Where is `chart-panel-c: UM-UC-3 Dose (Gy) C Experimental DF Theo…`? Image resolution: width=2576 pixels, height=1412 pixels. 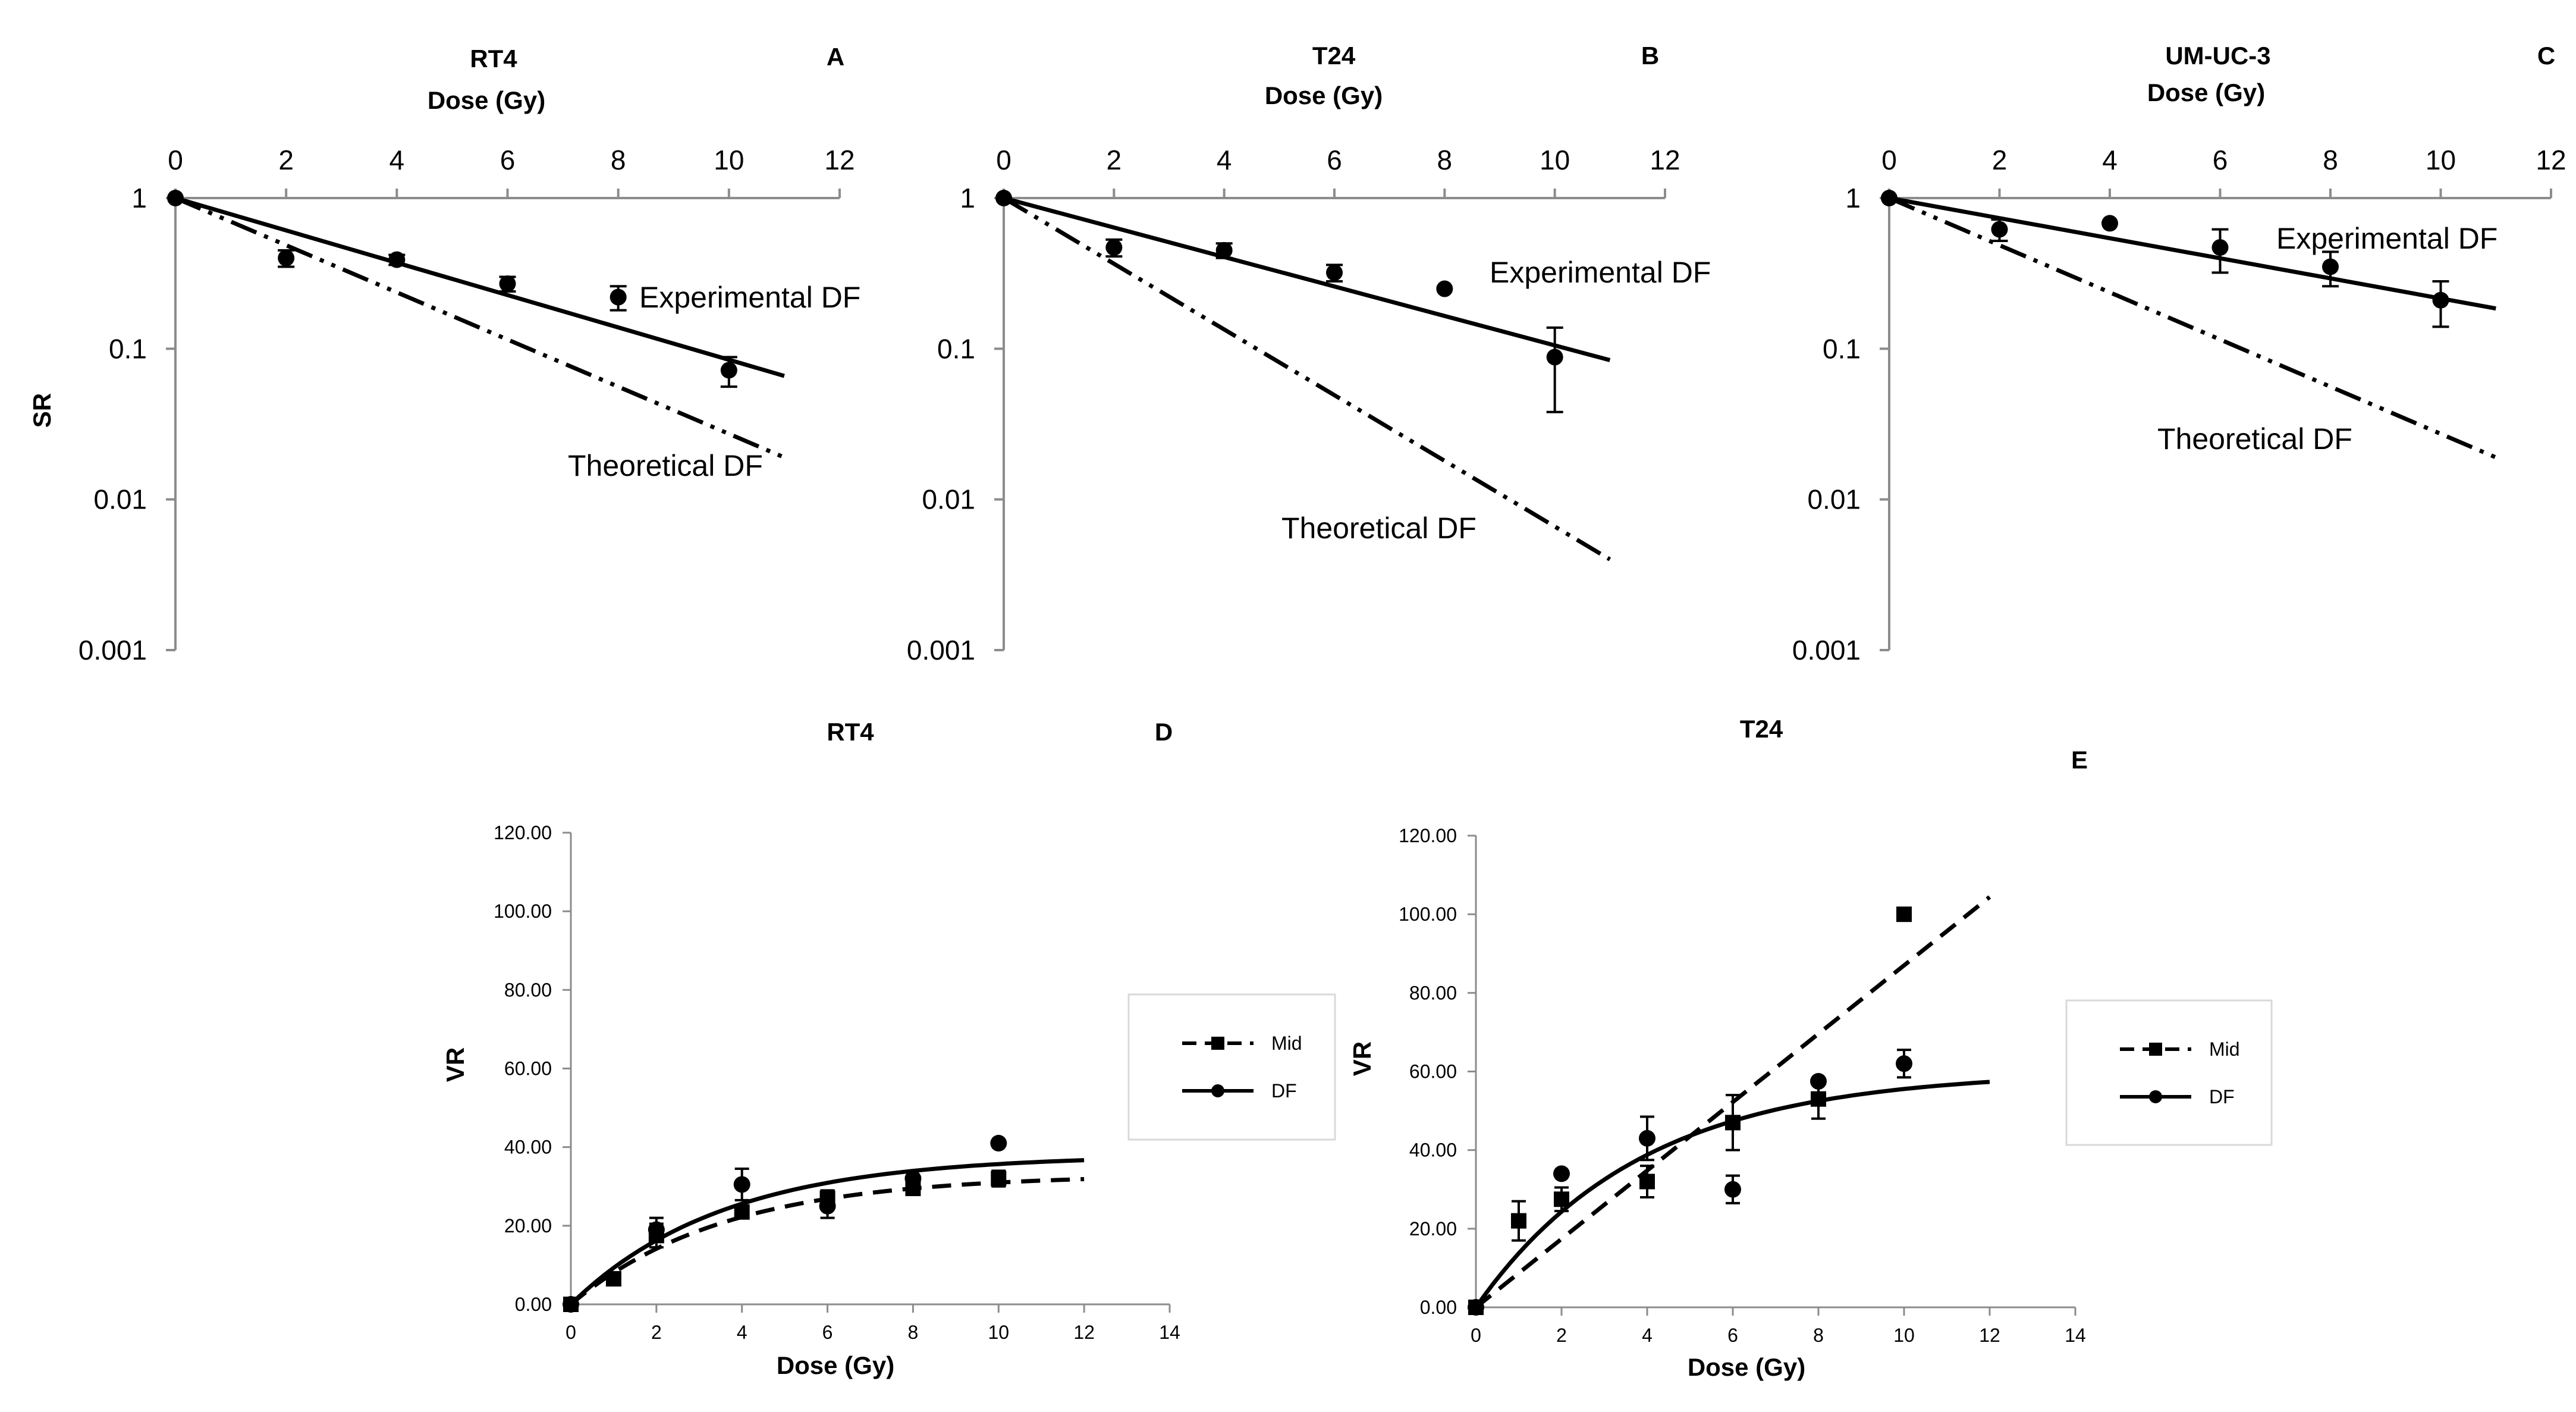 chart-panel-c: UM-UC-3 Dose (Gy) C Experimental DF Theo… is located at coordinates (2179, 354).